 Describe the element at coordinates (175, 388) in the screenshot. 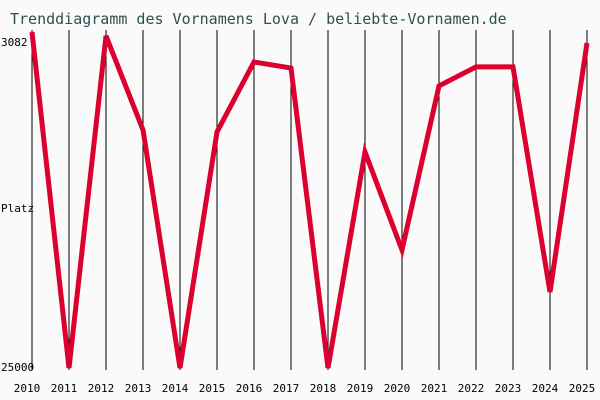

I see `x-tick-label: 2014` at that location.